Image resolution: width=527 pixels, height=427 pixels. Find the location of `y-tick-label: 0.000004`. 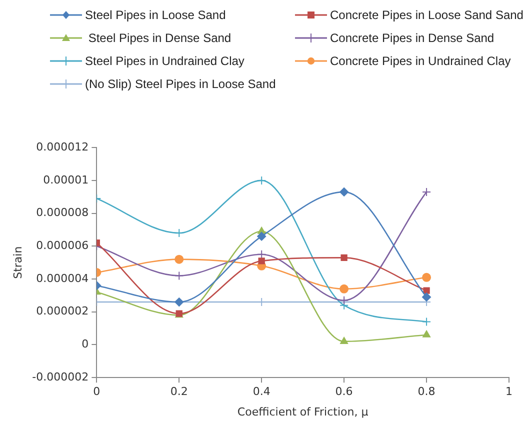

y-tick-label: 0.000004 is located at coordinates (62, 278).